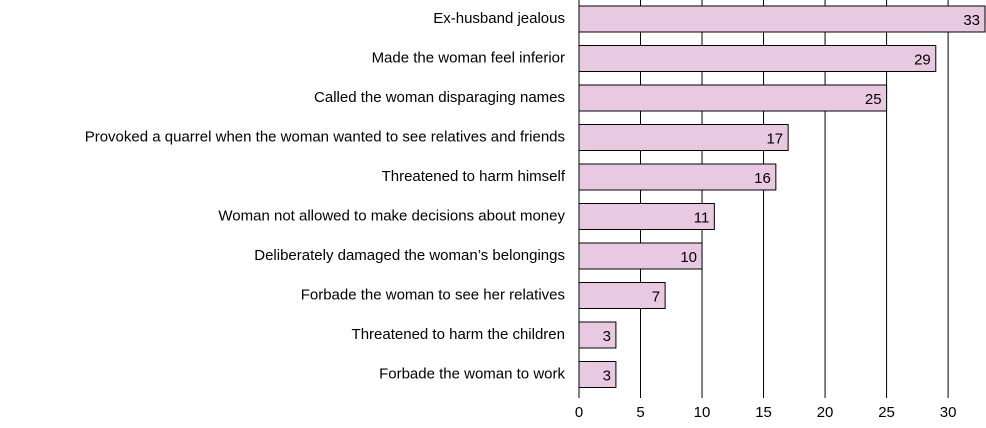  Describe the element at coordinates (439, 97) in the screenshot. I see `y-tick-label: Called the woman disparaging names` at that location.